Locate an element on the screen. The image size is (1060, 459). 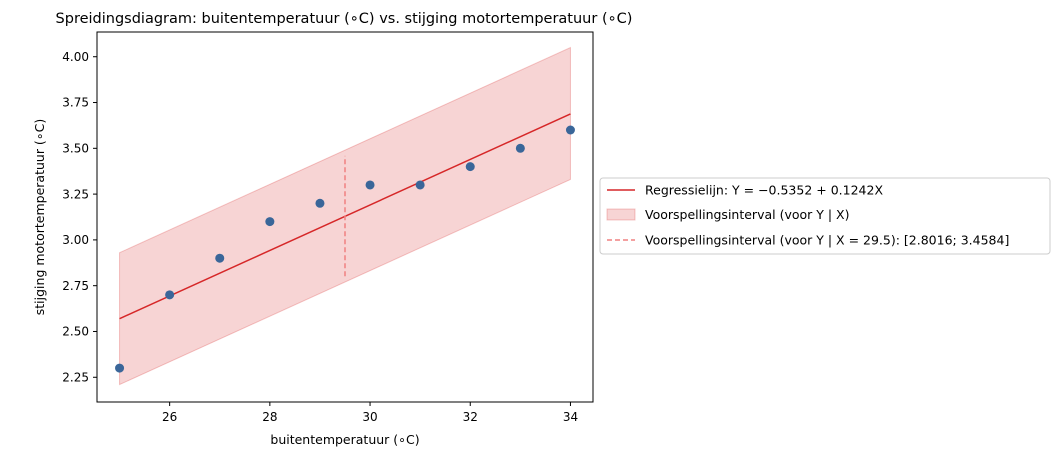
x-tick-label: 32 is located at coordinates (470, 417).